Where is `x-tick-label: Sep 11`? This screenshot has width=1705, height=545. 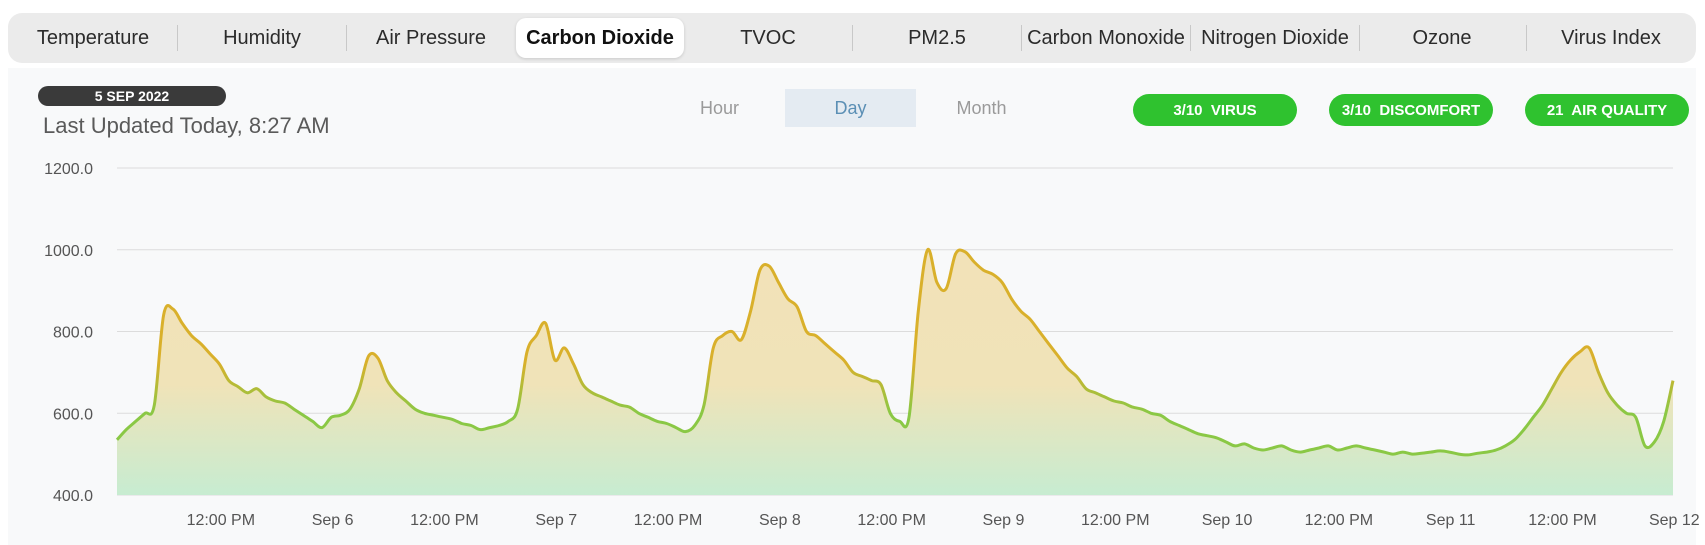 x-tick-label: Sep 11 is located at coordinates (1451, 520).